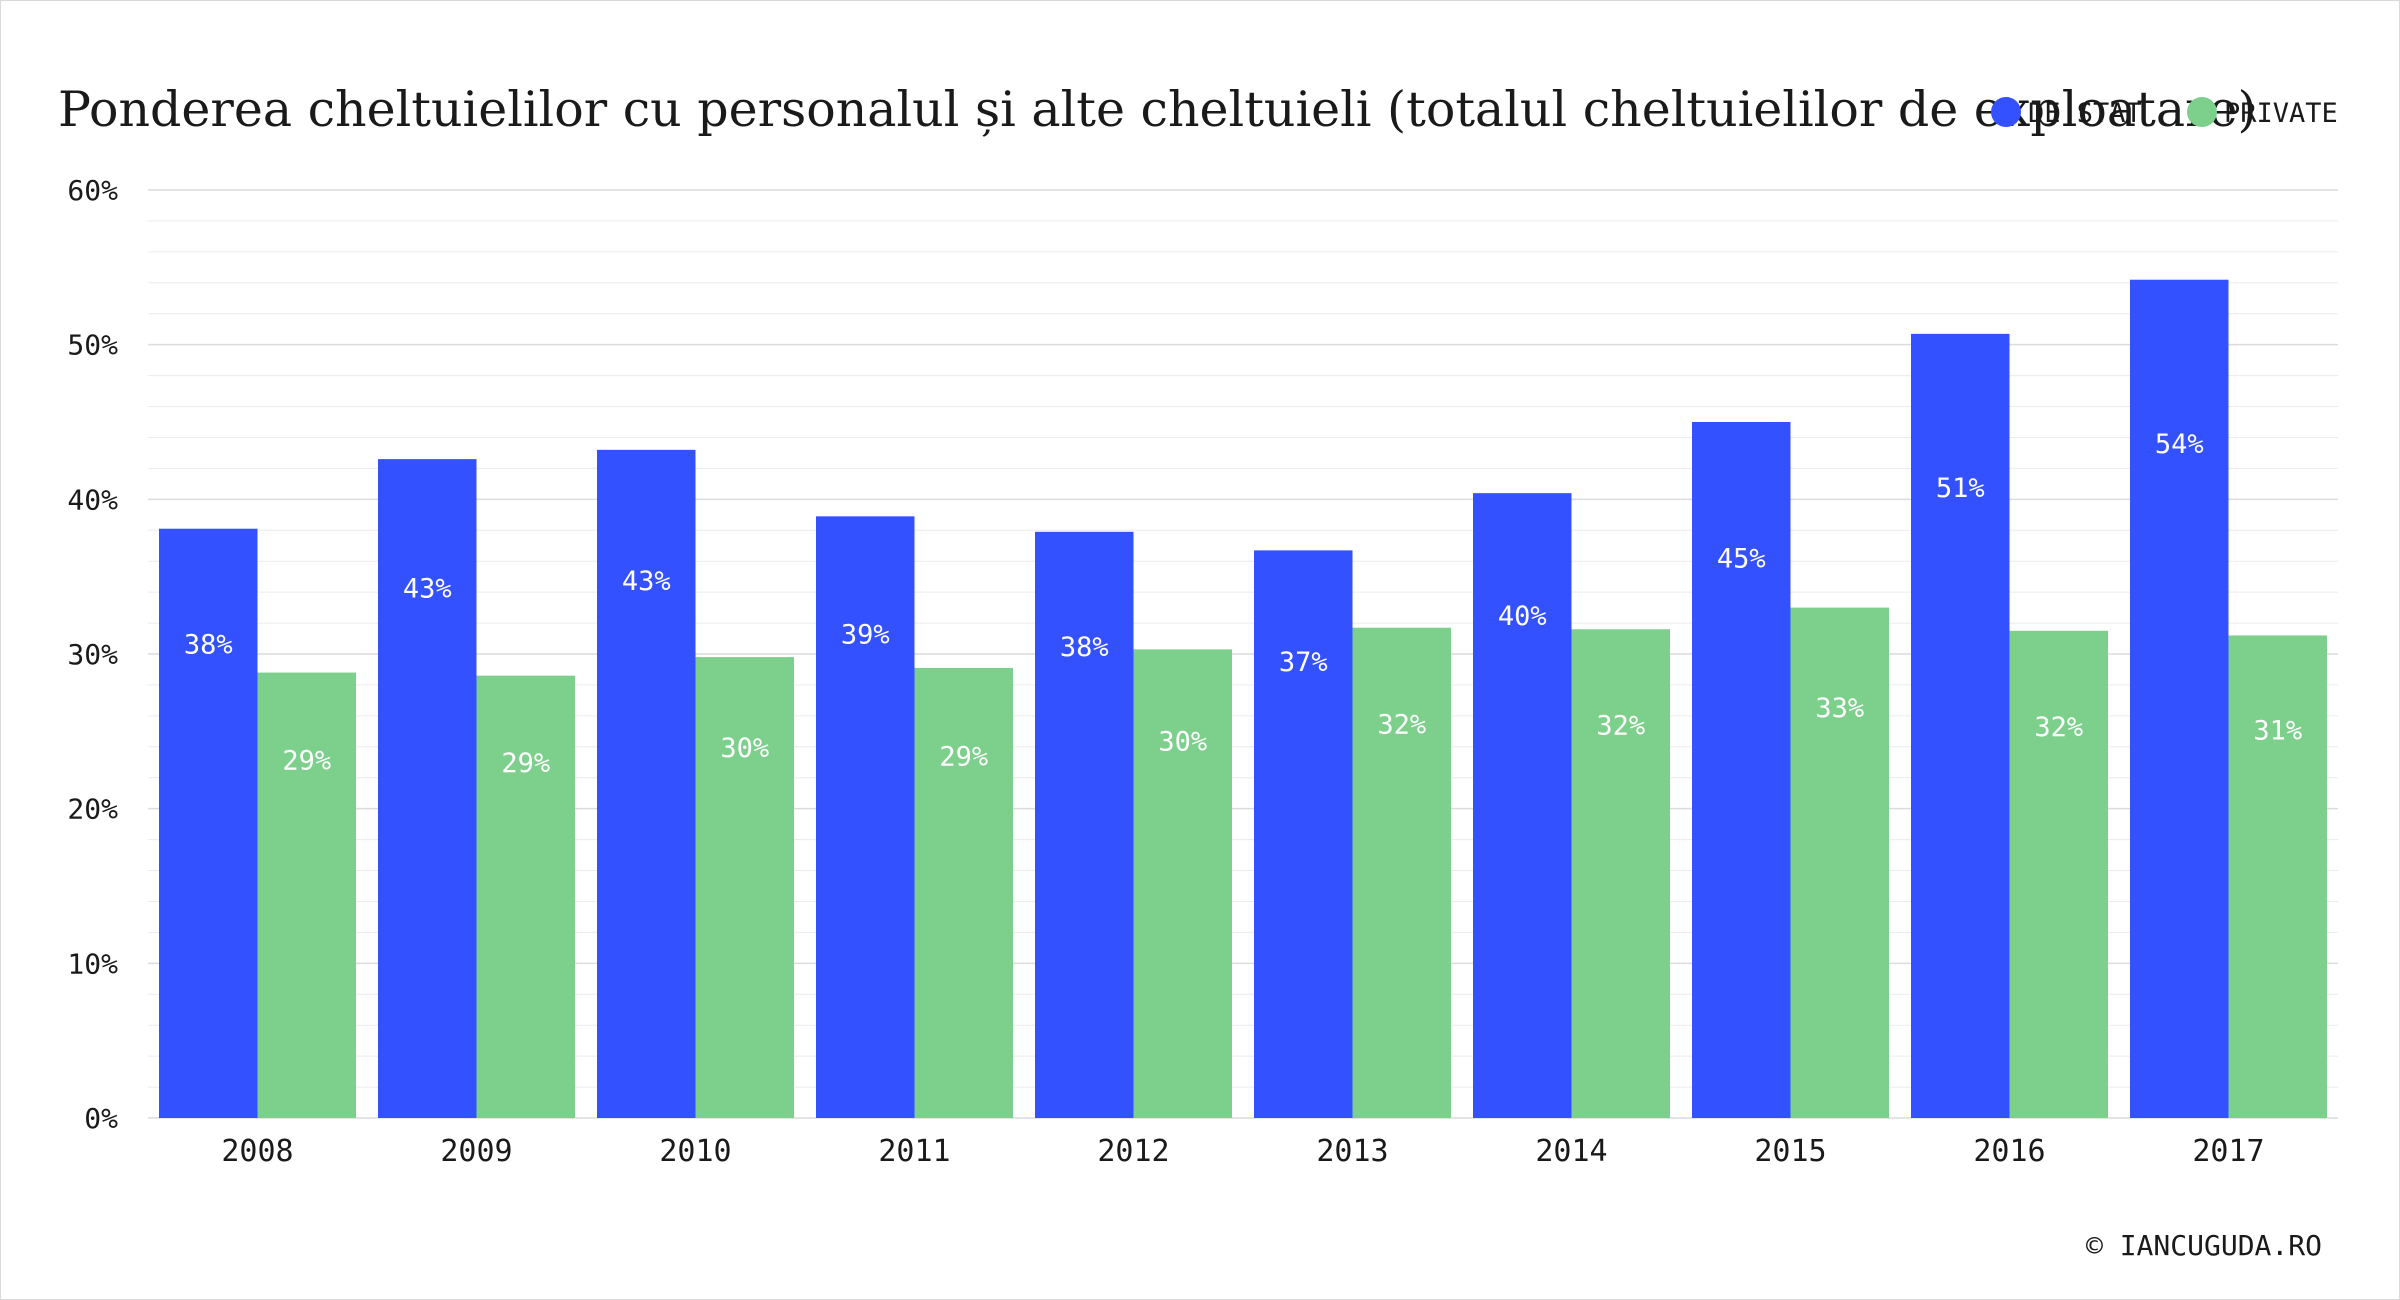  What do you see at coordinates (427, 589) in the screenshot?
I see `bar-label-de-stat-2009: 43%` at bounding box center [427, 589].